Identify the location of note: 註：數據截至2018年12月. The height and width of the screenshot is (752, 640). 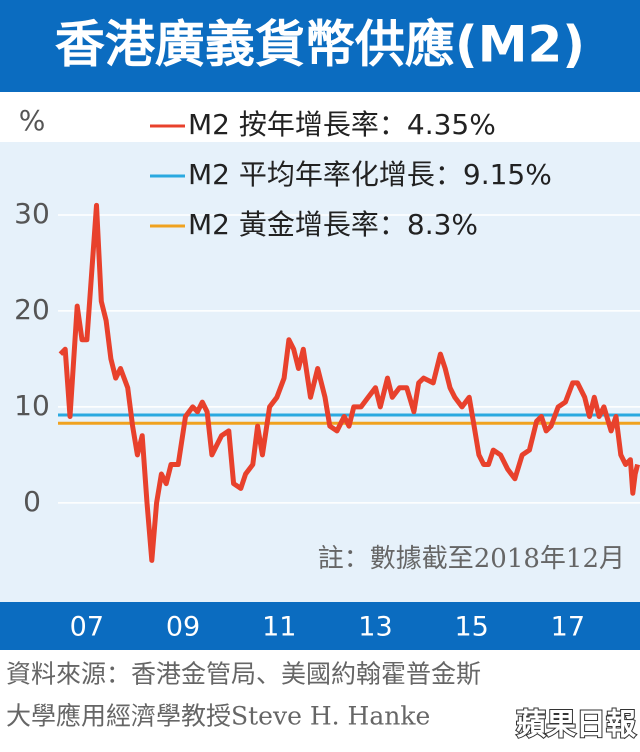
(471, 559).